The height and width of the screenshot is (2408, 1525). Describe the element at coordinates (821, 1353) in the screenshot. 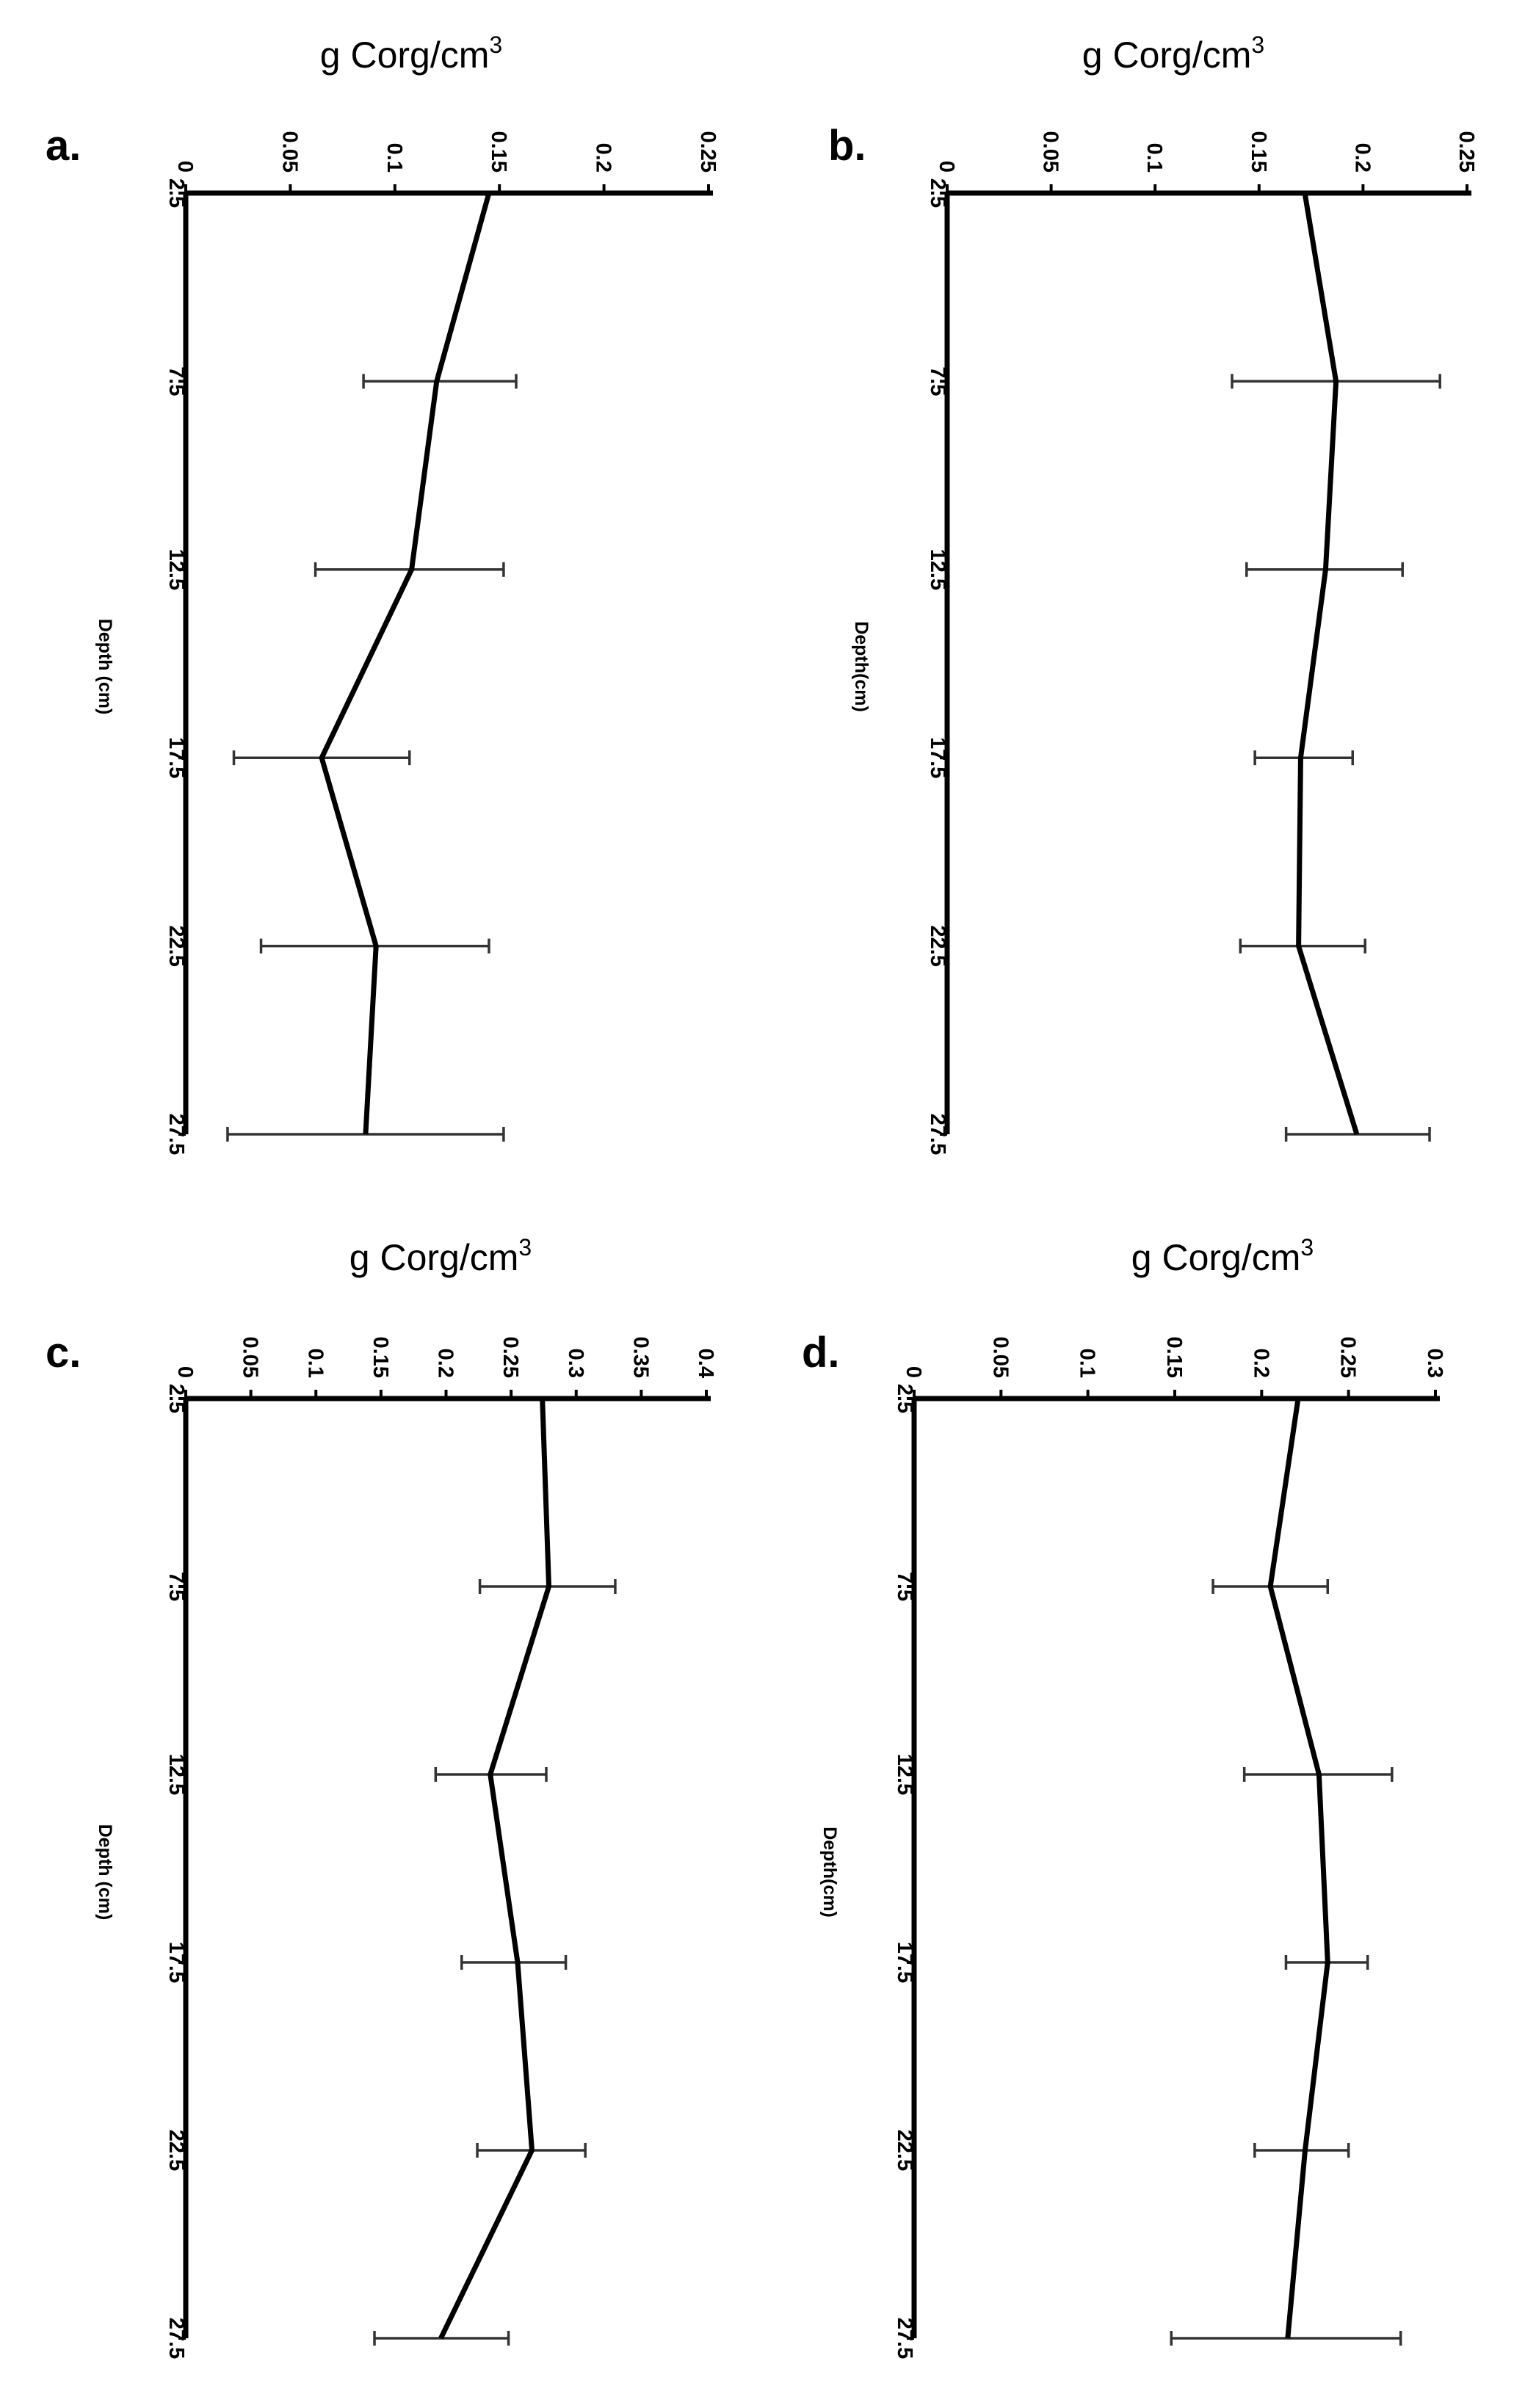

I see `panel-label: d.` at that location.